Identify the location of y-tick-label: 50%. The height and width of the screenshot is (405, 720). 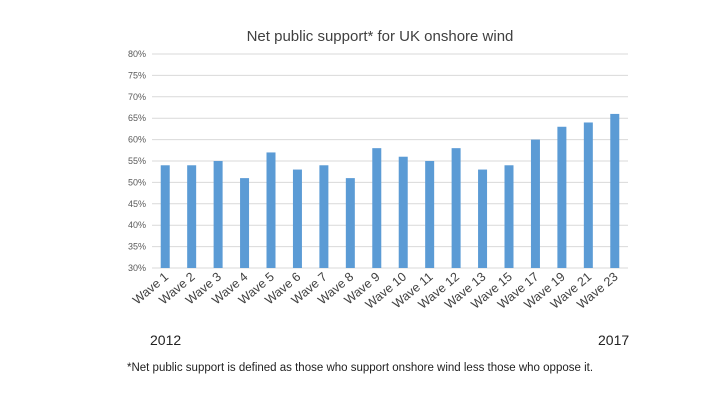
(137, 182).